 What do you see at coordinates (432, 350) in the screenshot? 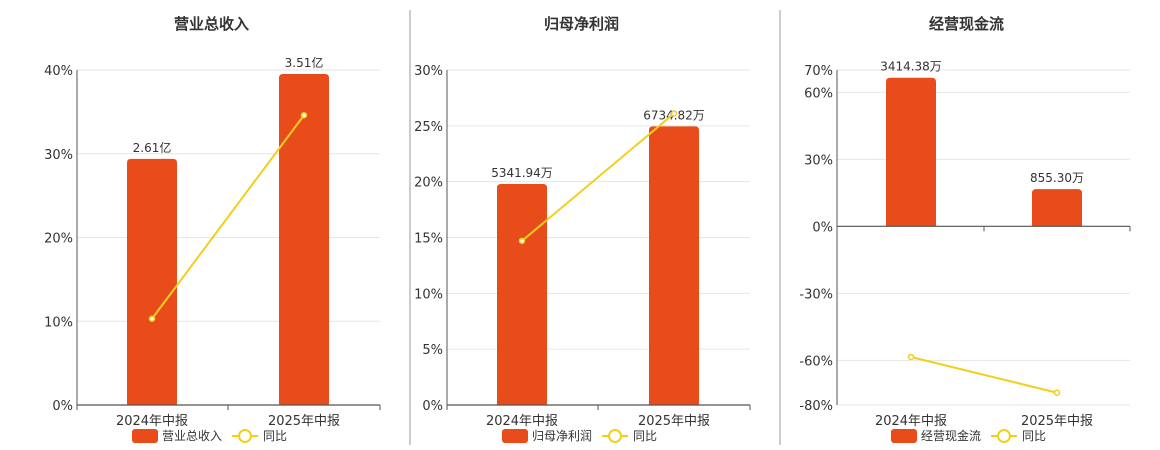
I see `y-tick-label: 5%` at bounding box center [432, 350].